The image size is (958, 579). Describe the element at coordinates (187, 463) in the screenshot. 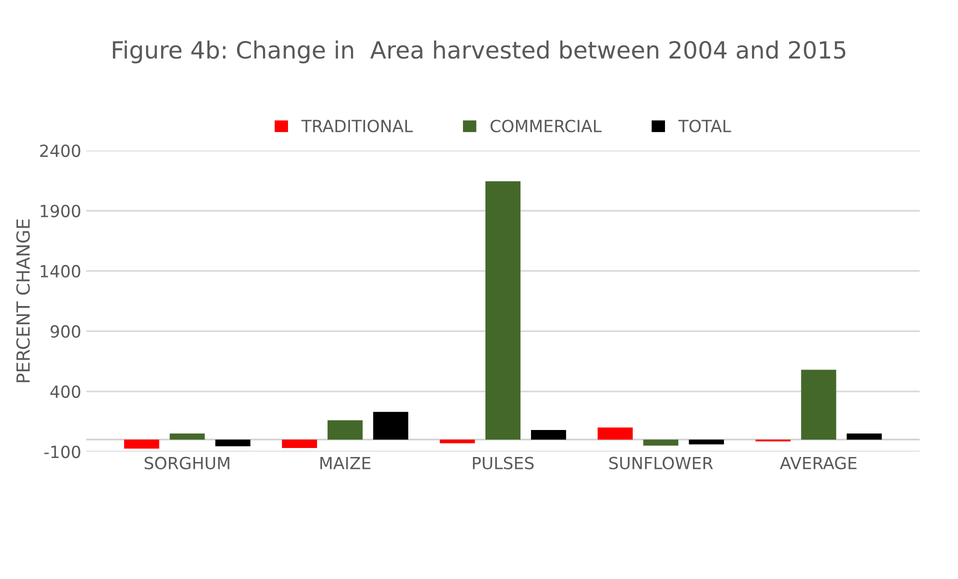

I see `x-tick-label: SORGHUM` at that location.